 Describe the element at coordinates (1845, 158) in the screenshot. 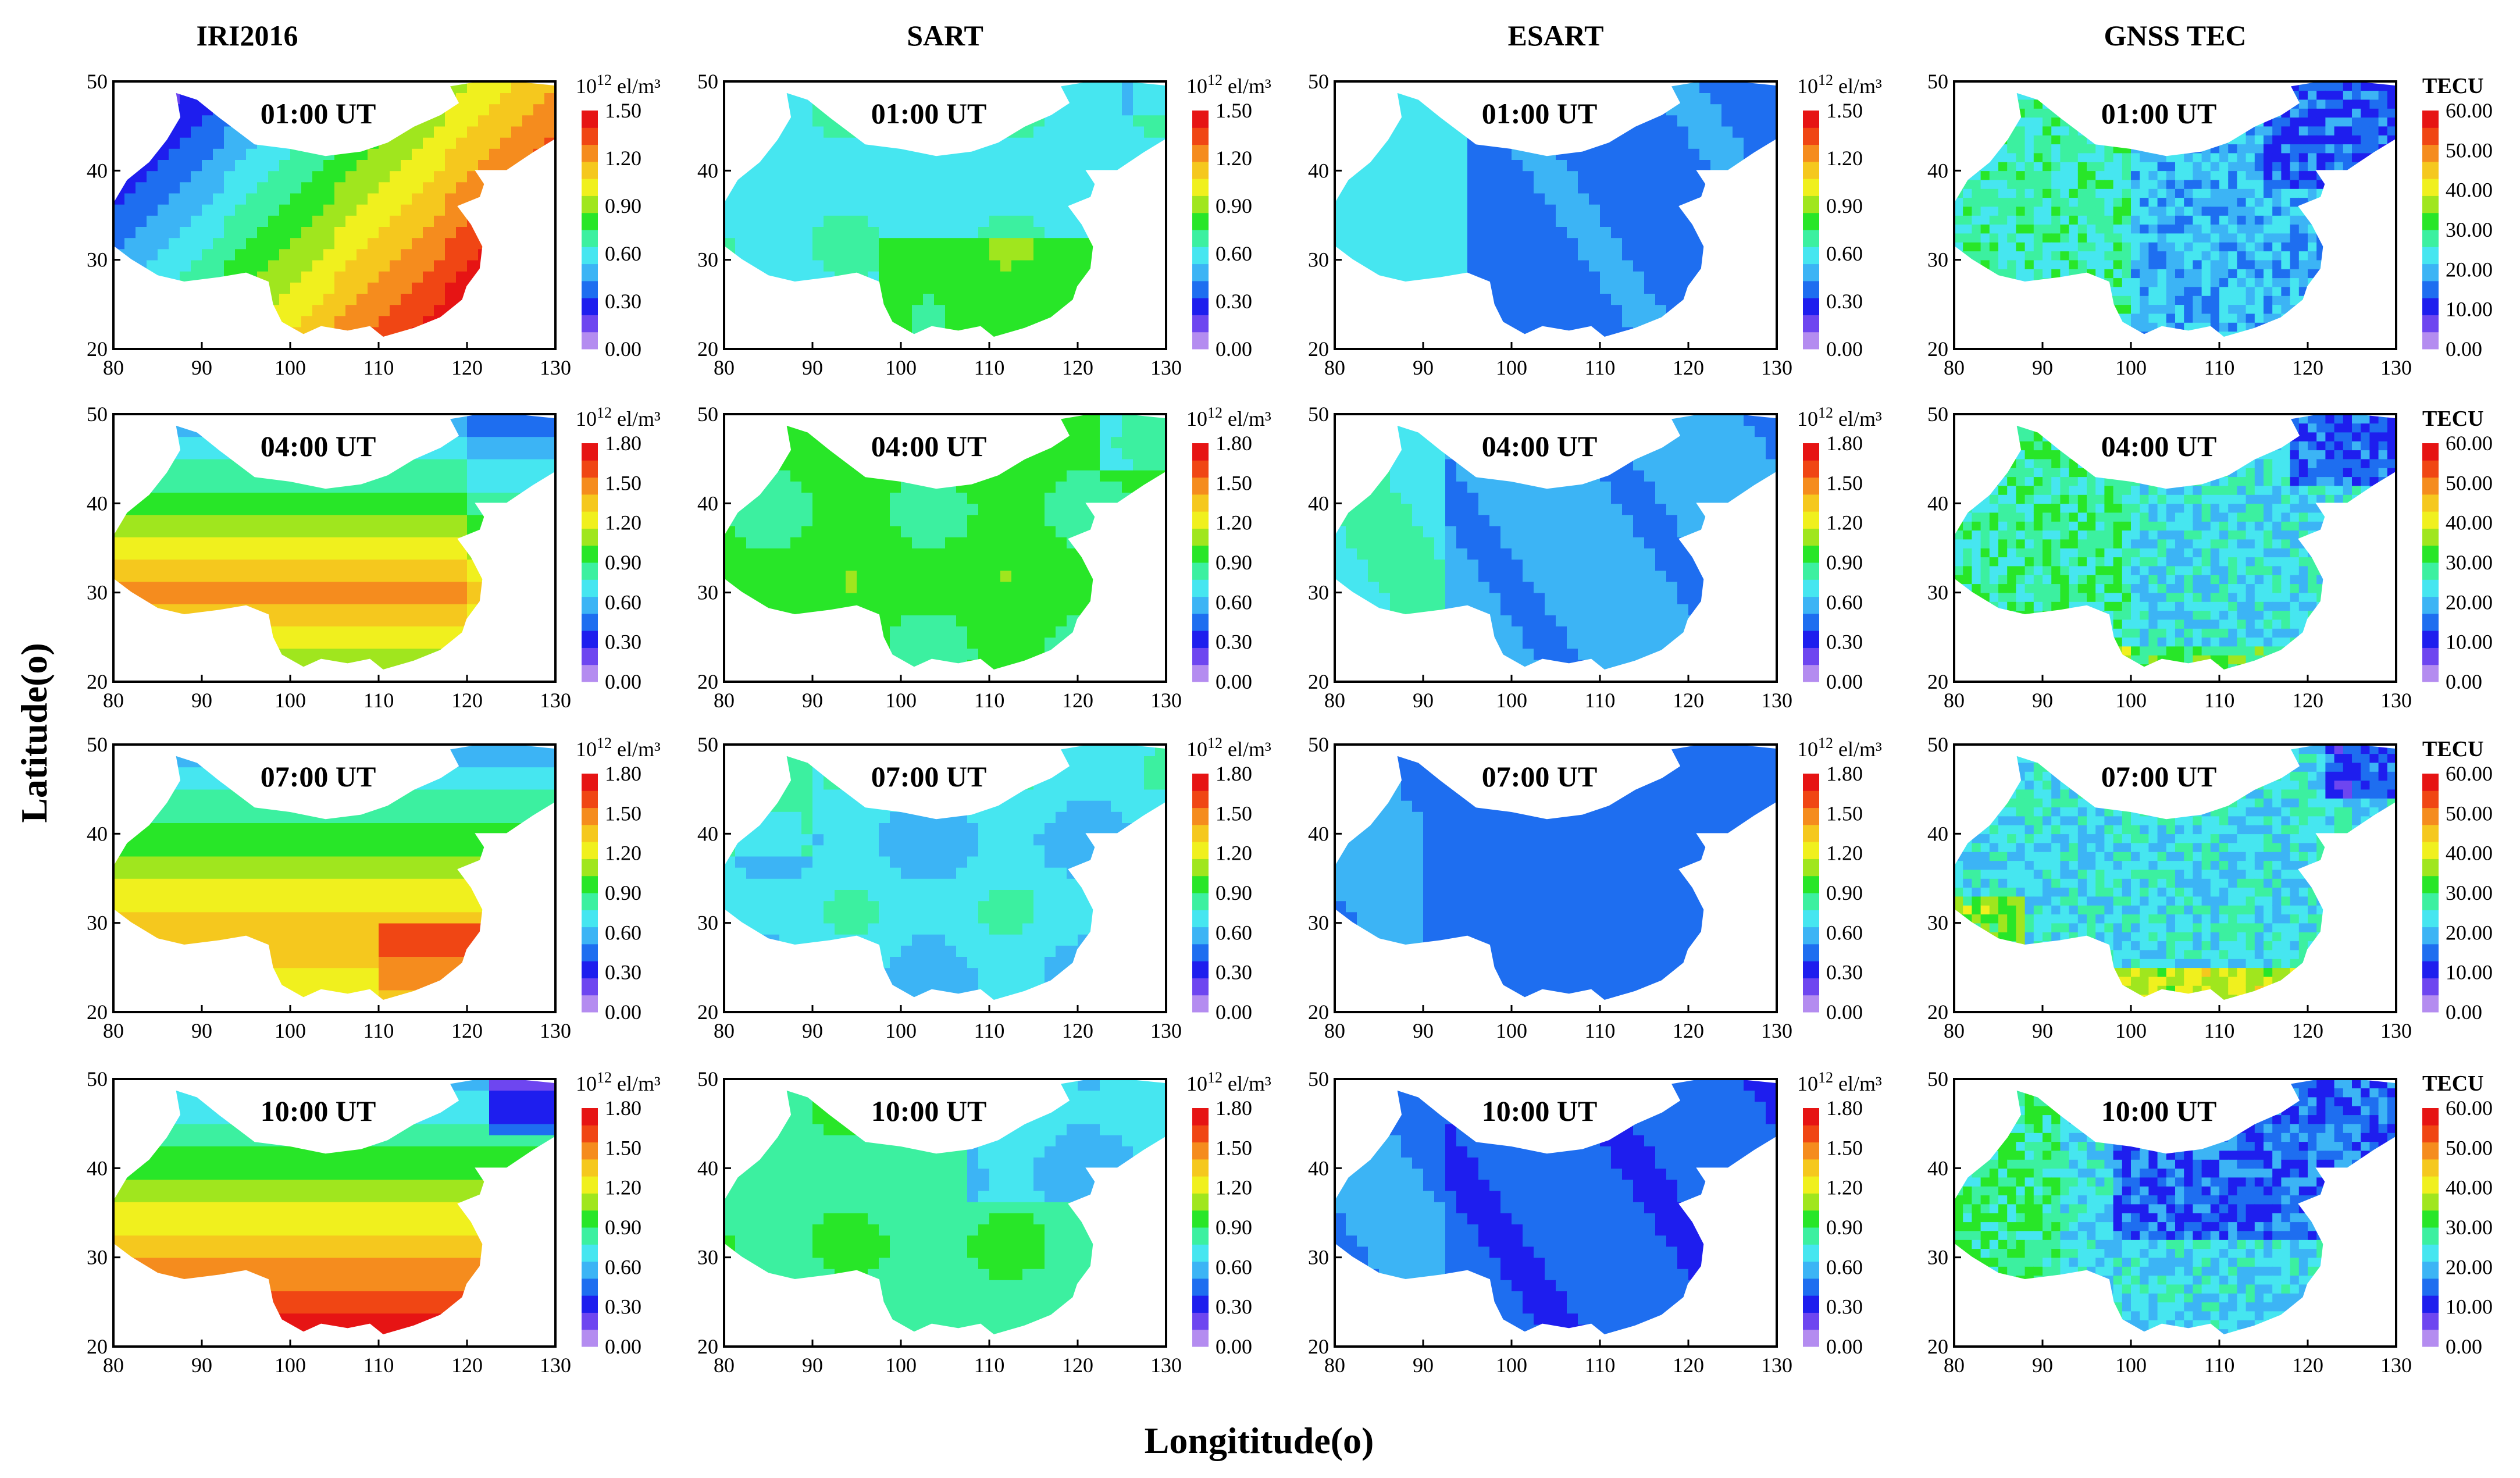

I see `colorbar-tick-label: 1.20` at that location.